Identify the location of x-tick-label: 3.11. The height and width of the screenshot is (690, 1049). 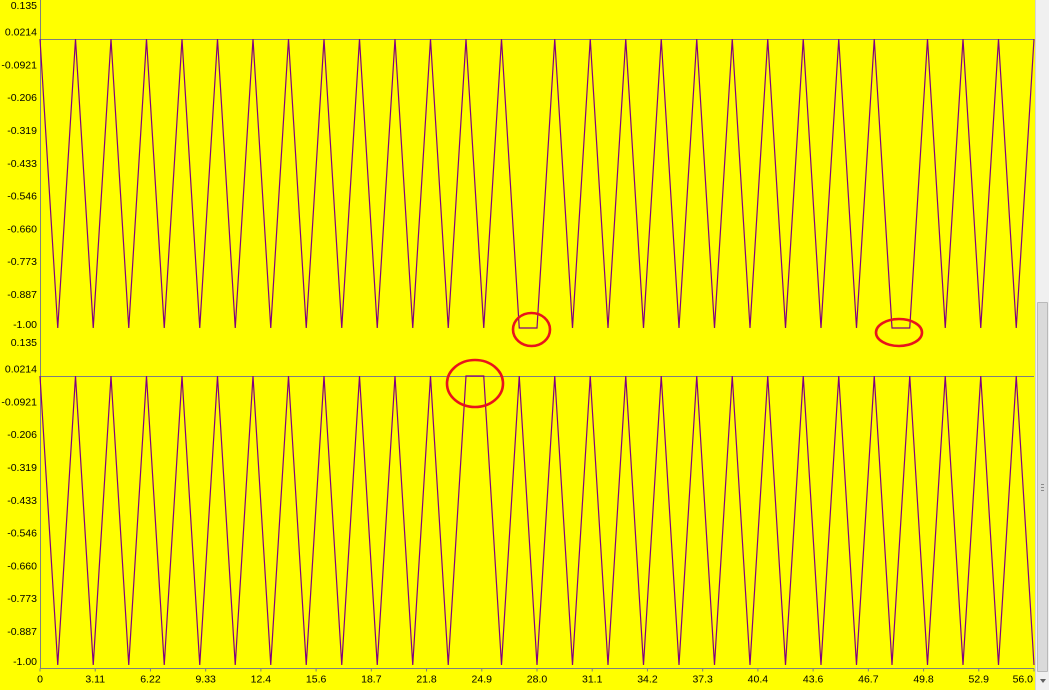
(95, 679).